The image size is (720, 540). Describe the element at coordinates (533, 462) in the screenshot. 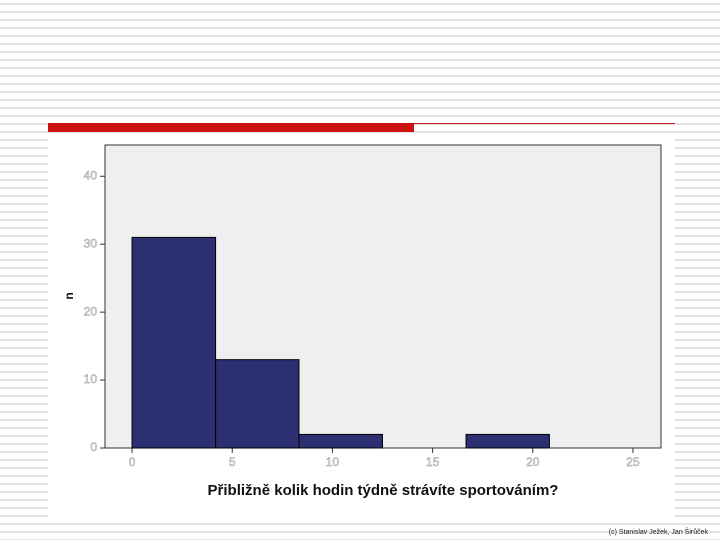

I see `x-tick-label: 20` at that location.